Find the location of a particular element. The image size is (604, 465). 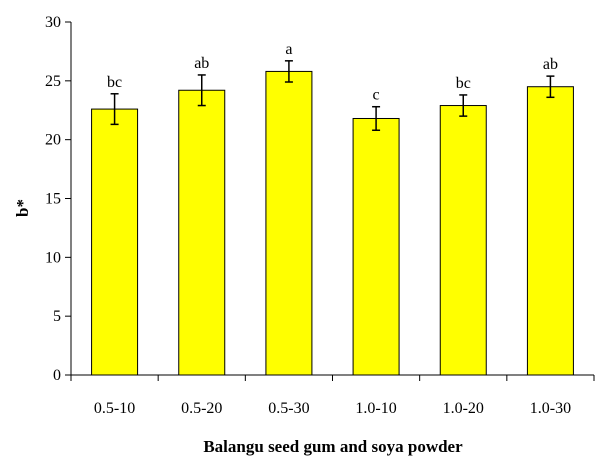

significance-label-0.5-30: a is located at coordinates (288, 49).